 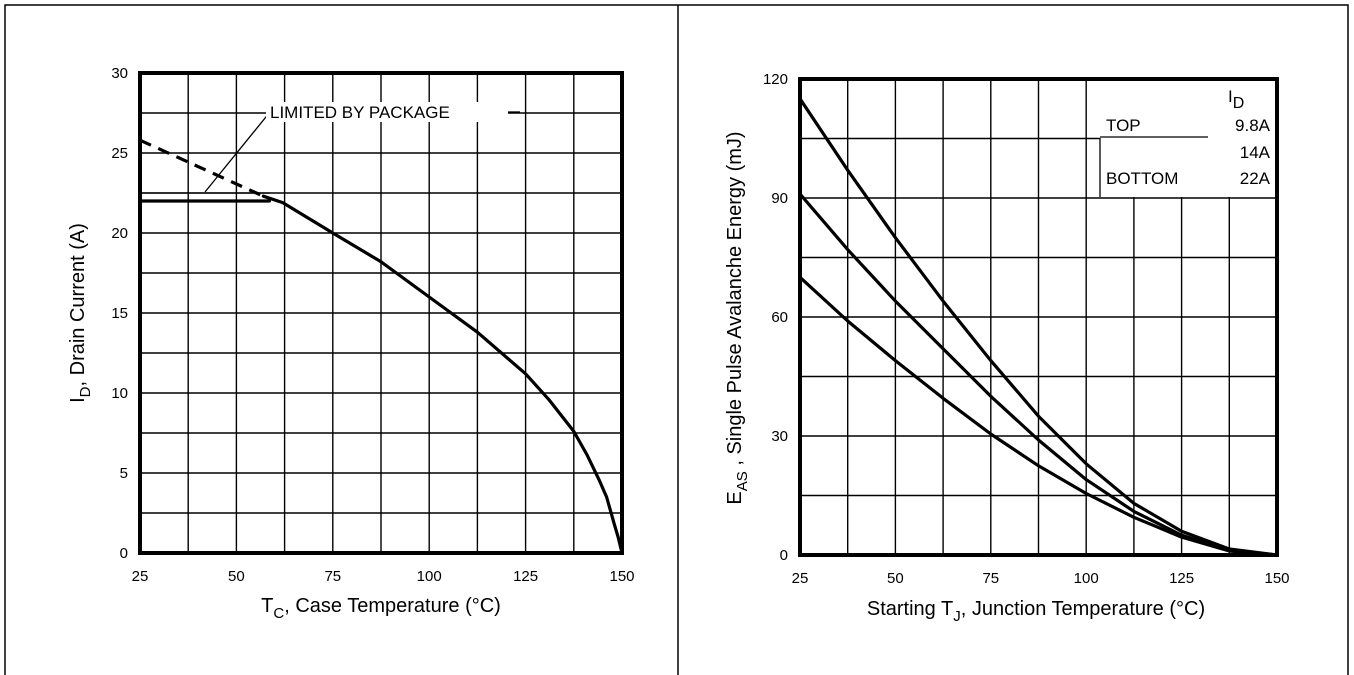 What do you see at coordinates (85, 391) in the screenshot?
I see `y-axis-label-sub: D` at bounding box center [85, 391].